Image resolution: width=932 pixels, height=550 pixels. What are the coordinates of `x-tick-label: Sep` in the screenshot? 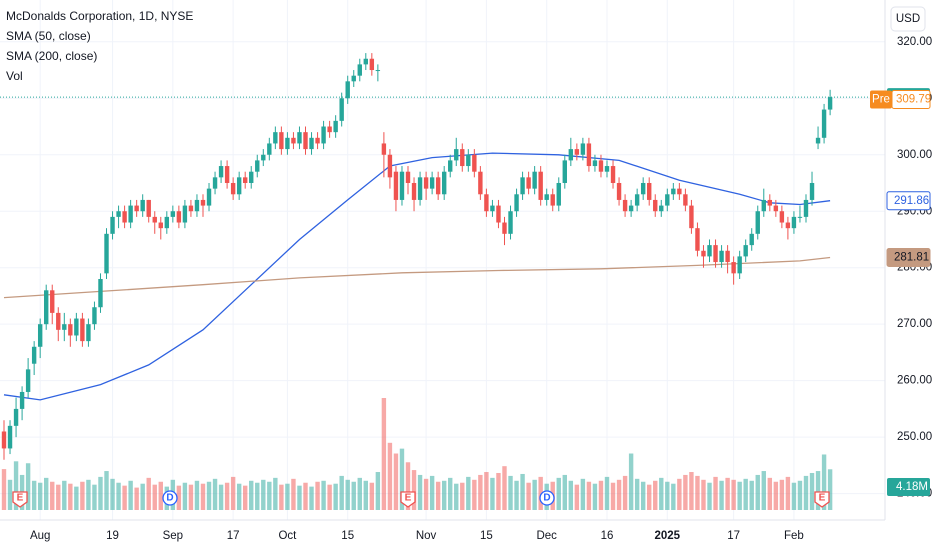 It's located at (173, 536).